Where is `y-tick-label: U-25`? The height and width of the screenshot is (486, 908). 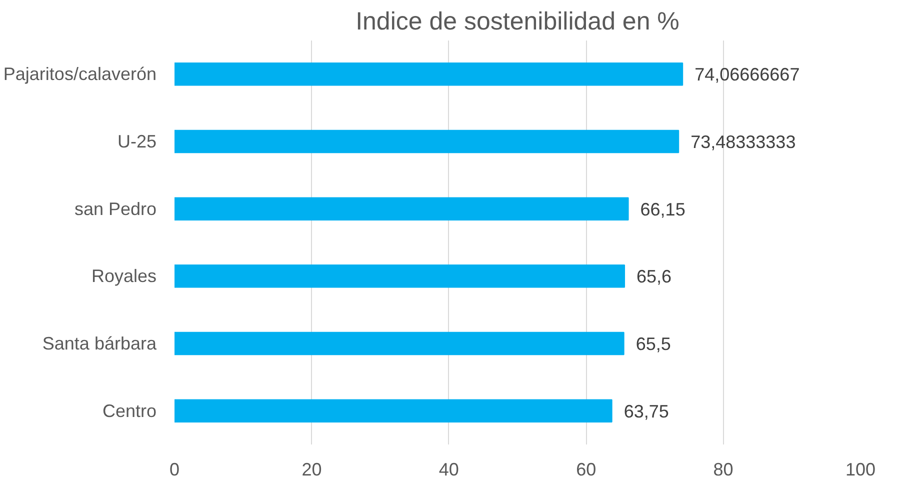
y-tick-label: U-25 is located at coordinates (136, 142).